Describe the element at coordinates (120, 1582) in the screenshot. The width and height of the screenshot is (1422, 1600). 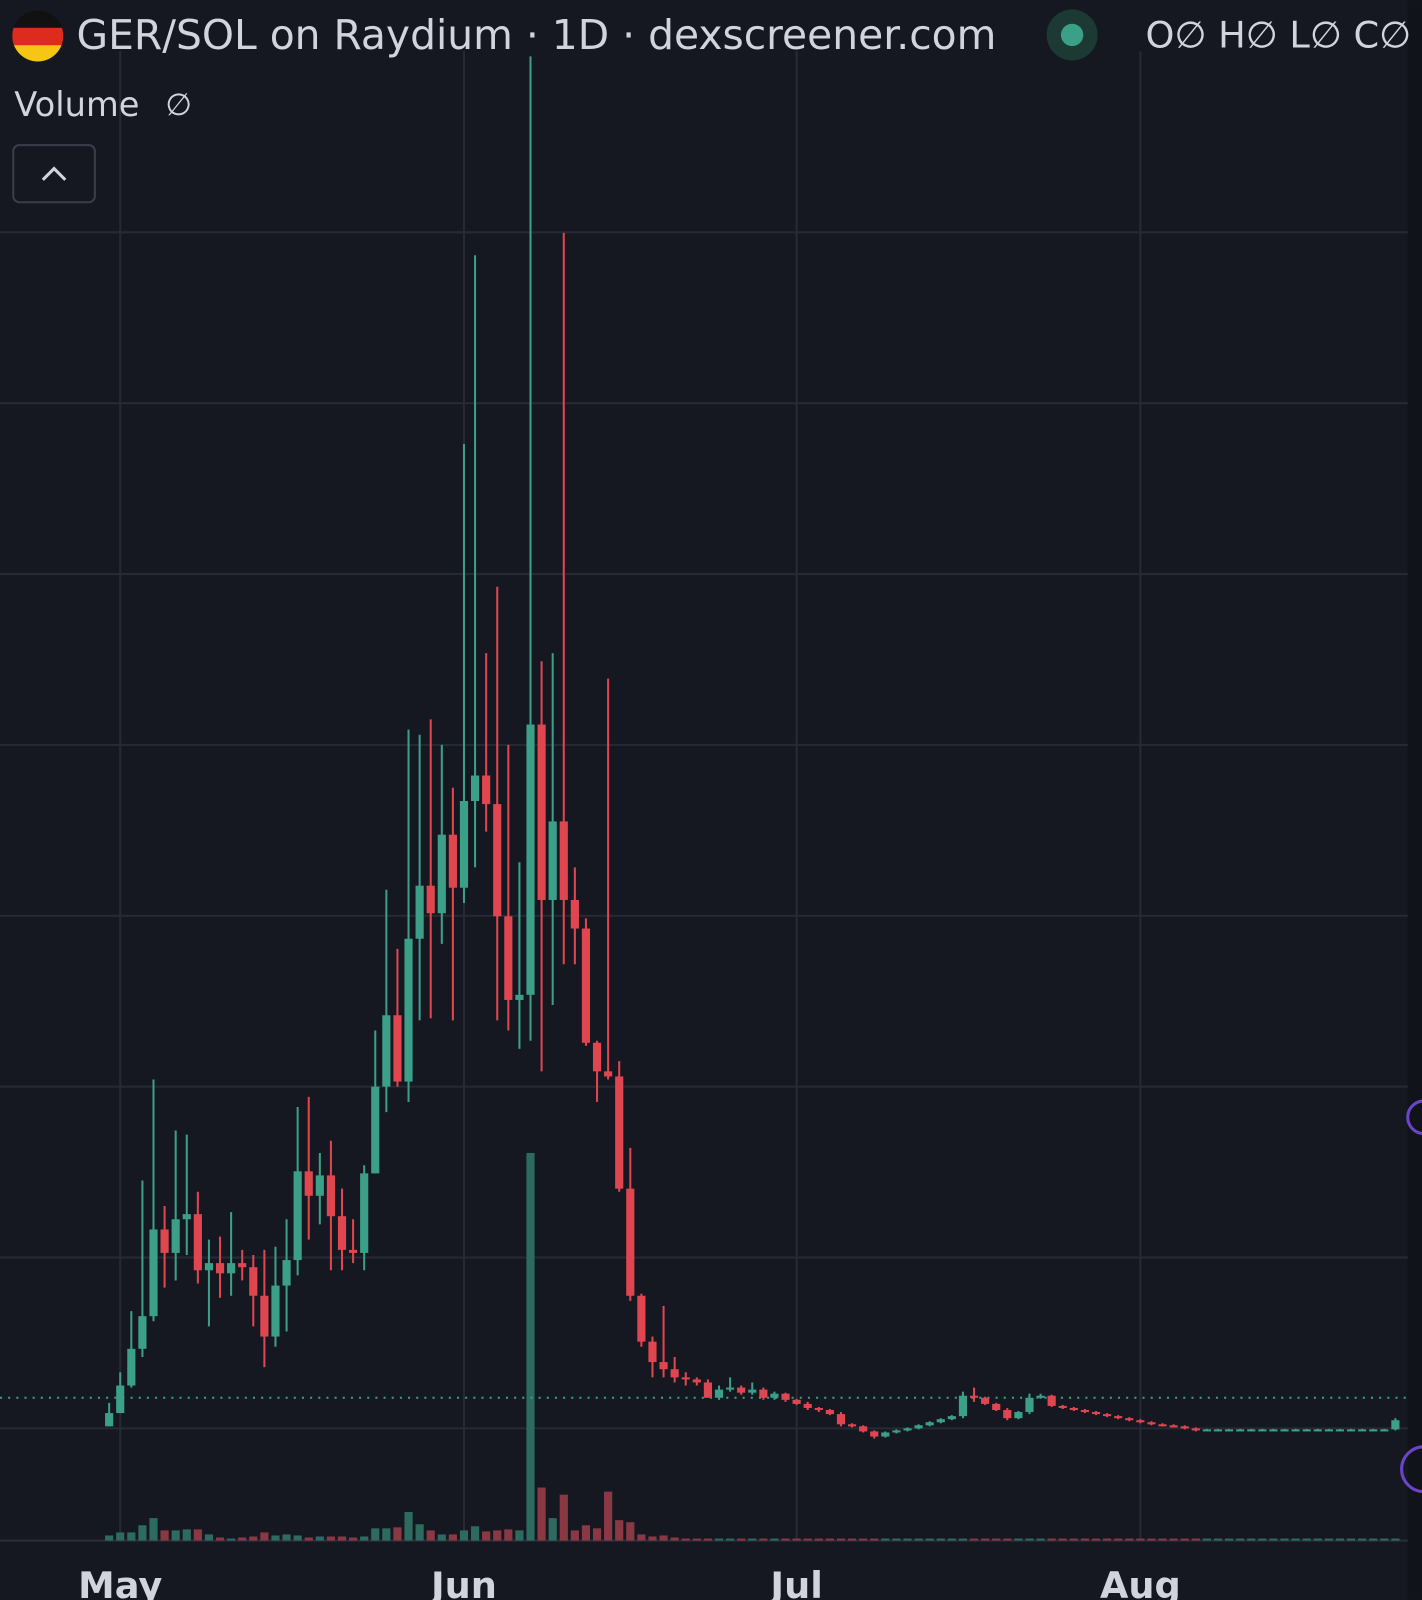
I see `x-tick-label: May` at that location.